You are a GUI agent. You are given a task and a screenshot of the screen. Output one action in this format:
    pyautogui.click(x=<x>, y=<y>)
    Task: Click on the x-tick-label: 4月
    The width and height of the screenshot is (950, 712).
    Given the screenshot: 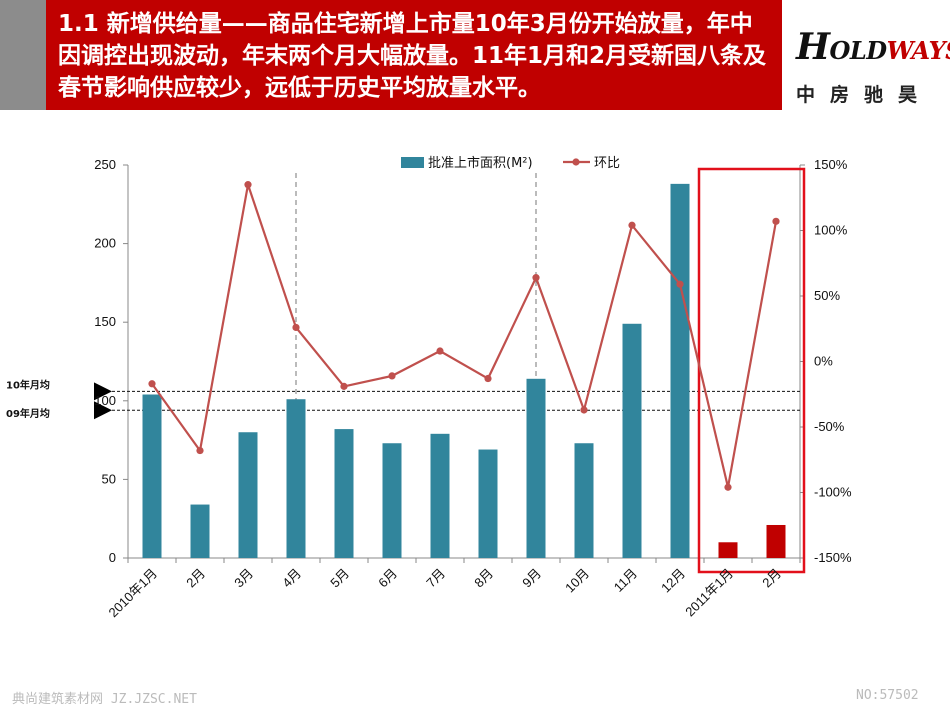 What is the action you would take?
    pyautogui.click(x=291, y=578)
    